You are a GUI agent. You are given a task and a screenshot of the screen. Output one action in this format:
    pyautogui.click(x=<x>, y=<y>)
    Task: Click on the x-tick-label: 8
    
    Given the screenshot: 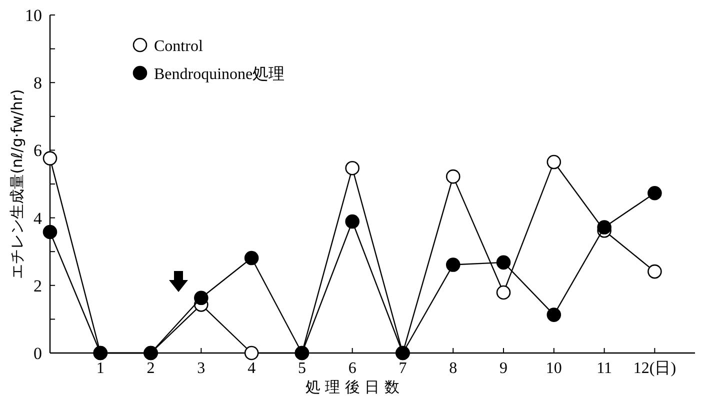 What is the action you would take?
    pyautogui.click(x=453, y=368)
    